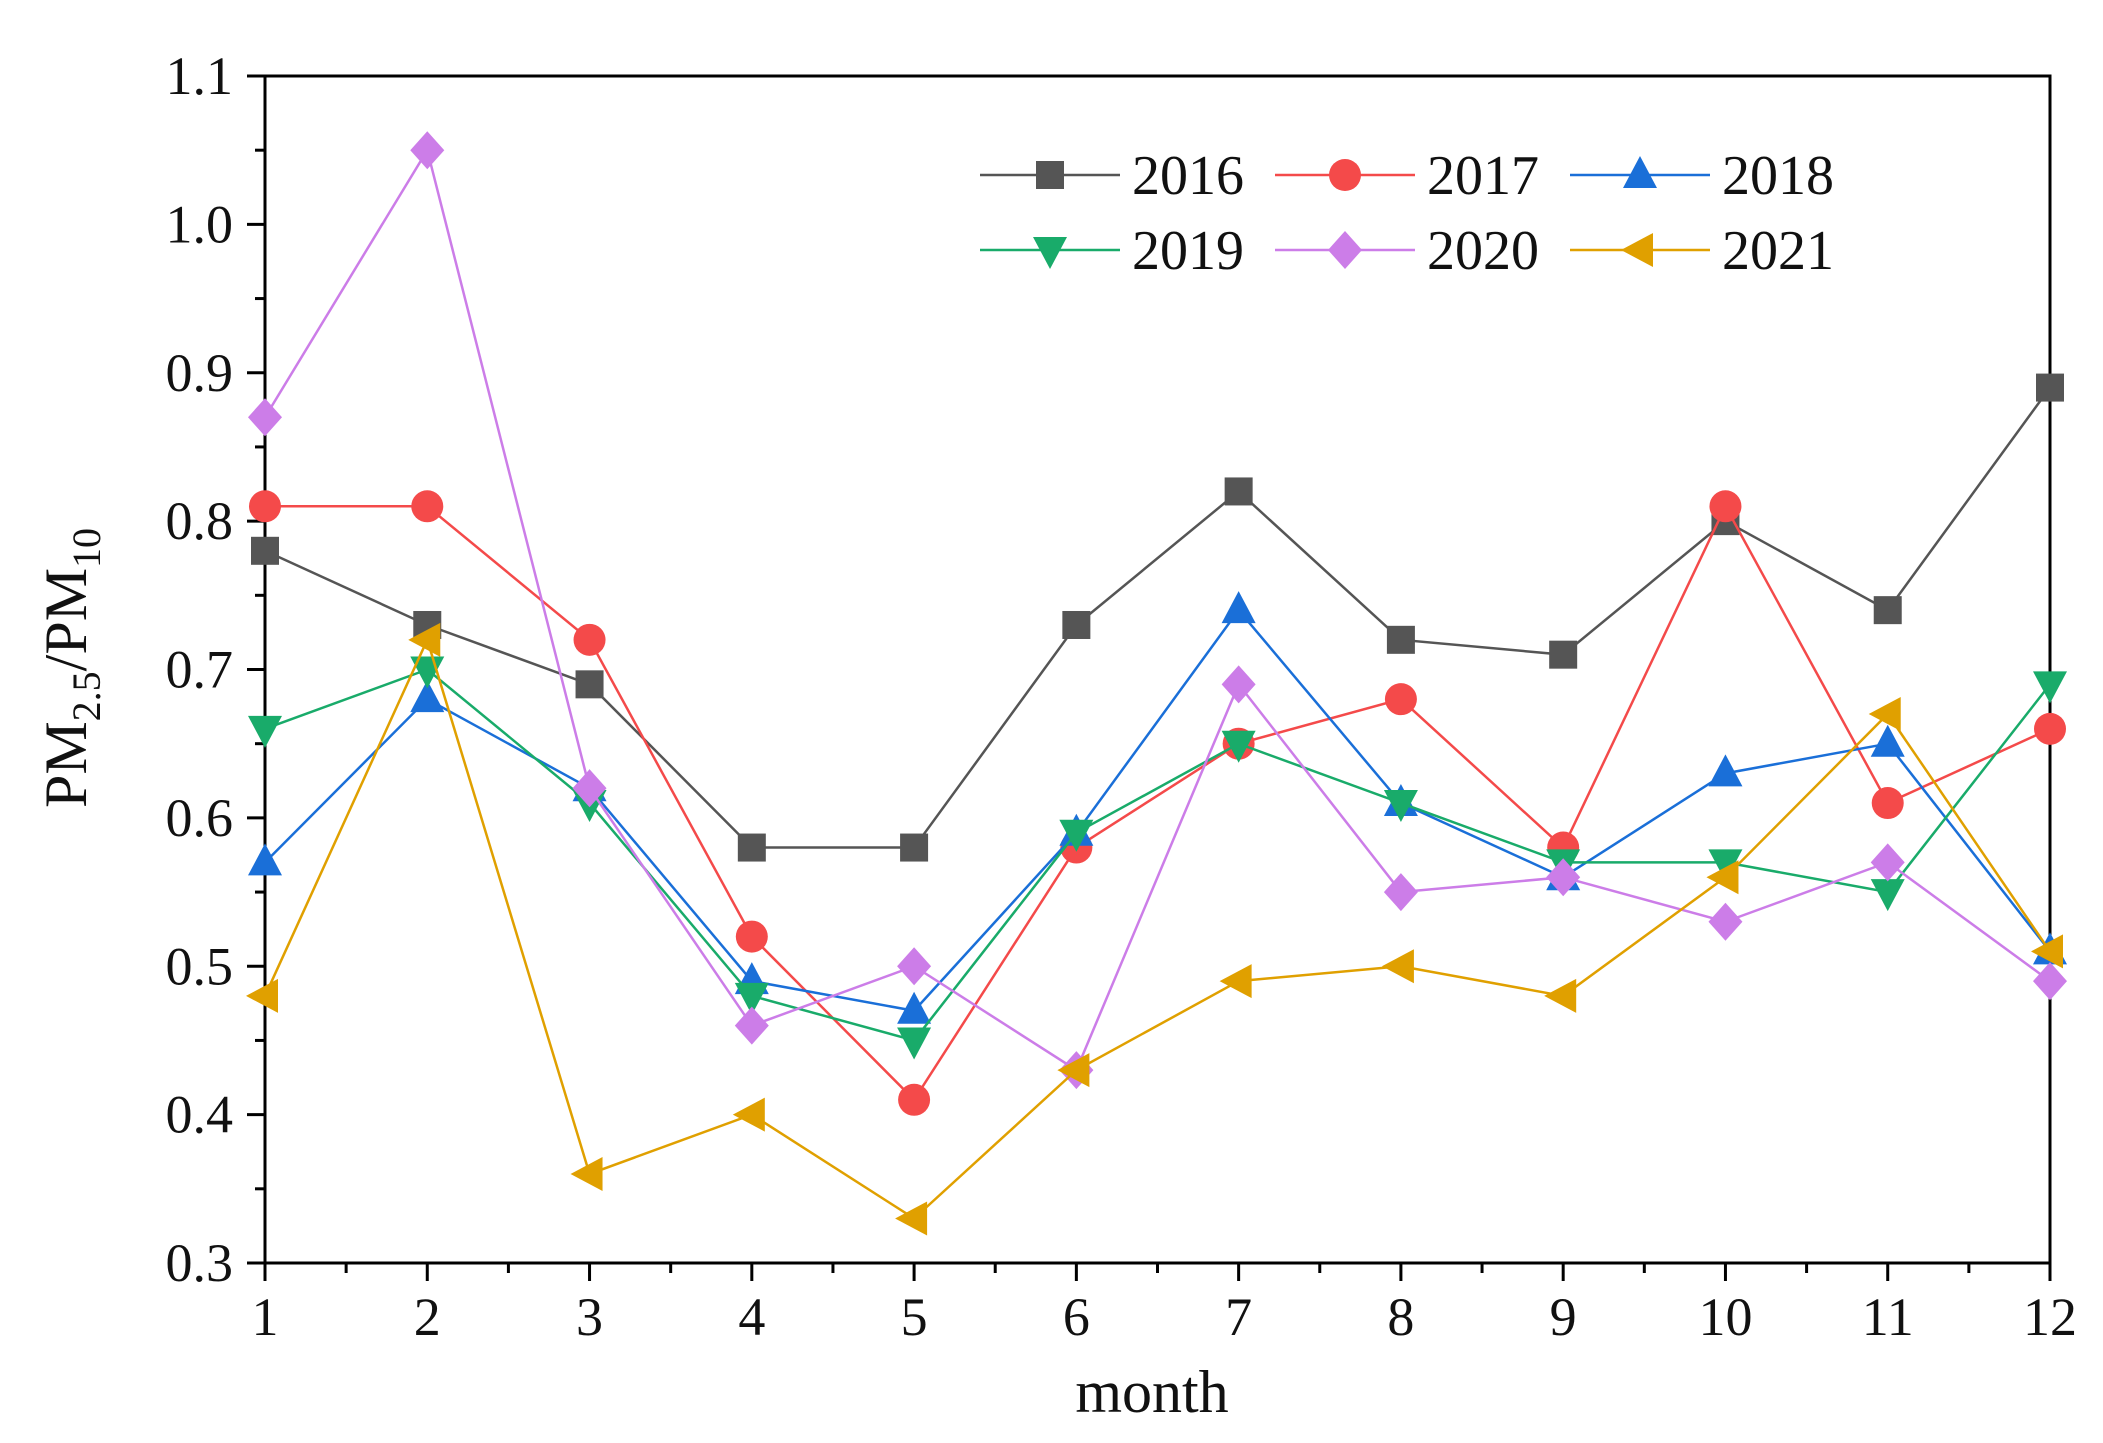  What do you see at coordinates (1563, 1317) in the screenshot?
I see `x-tick-label: 9` at bounding box center [1563, 1317].